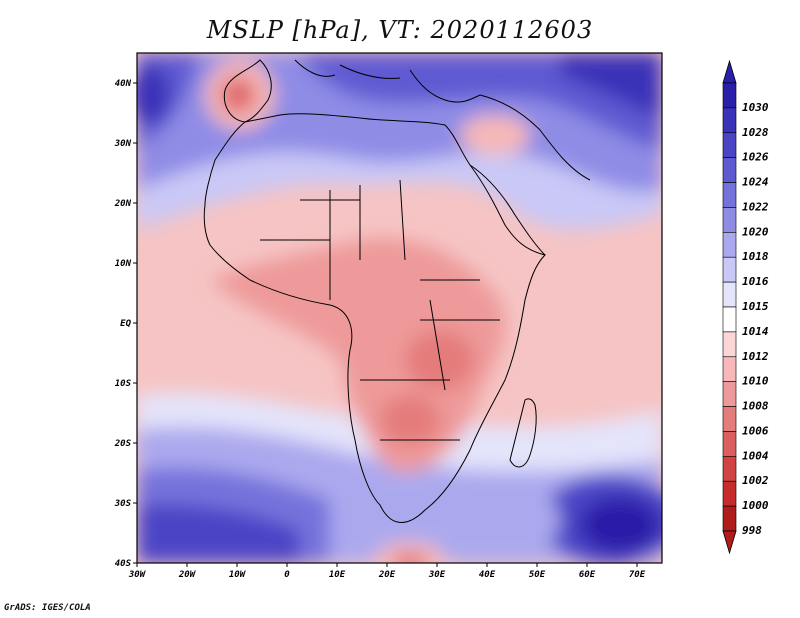 The image size is (800, 618). What do you see at coordinates (729, 542) in the screenshot?
I see `colorbar-bottom-arrow` at bounding box center [729, 542].